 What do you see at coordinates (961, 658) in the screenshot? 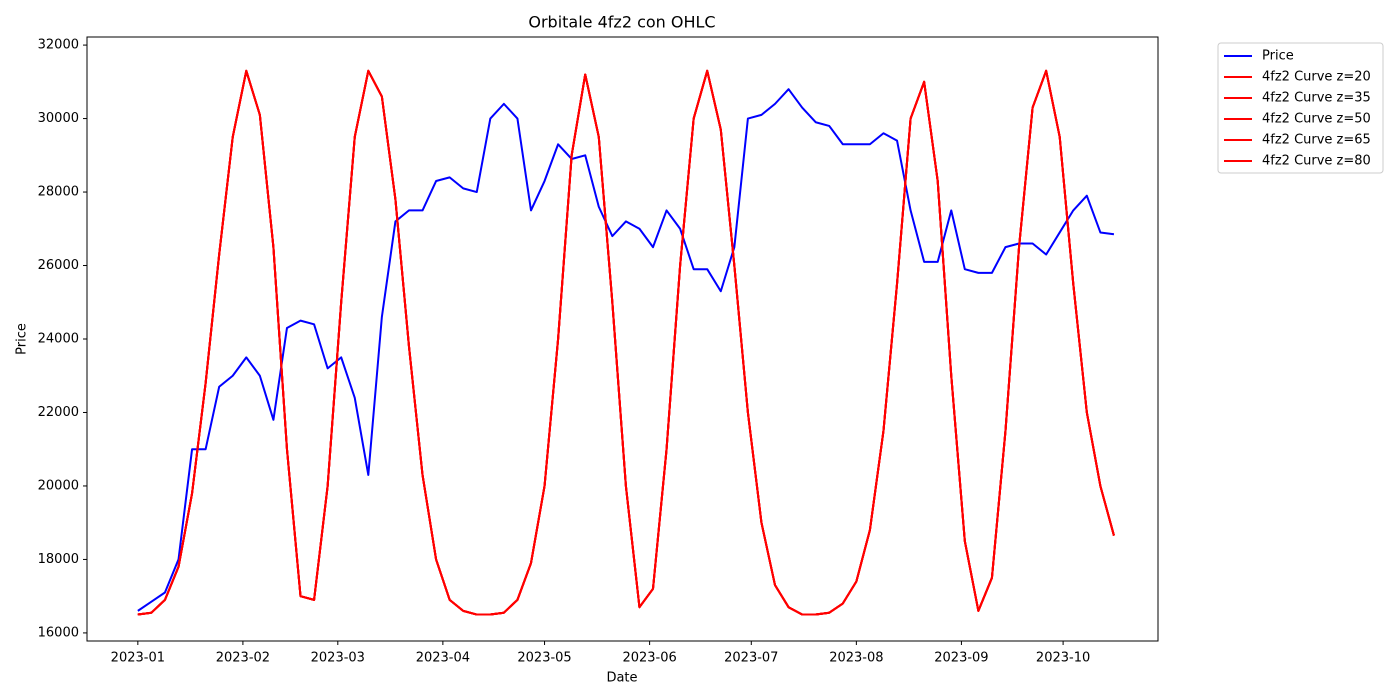
I see `x-tick-label: 2023-09` at bounding box center [961, 658].